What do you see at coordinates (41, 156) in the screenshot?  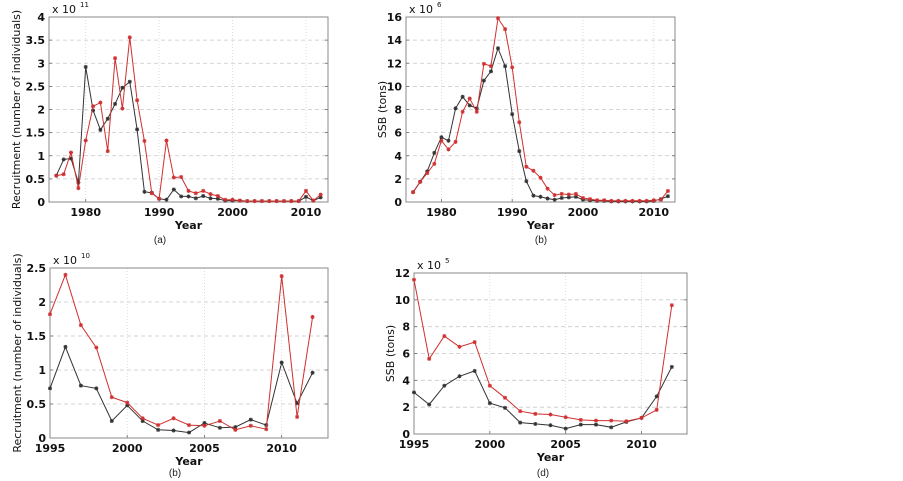 I see `y-tick-label: 1` at bounding box center [41, 156].